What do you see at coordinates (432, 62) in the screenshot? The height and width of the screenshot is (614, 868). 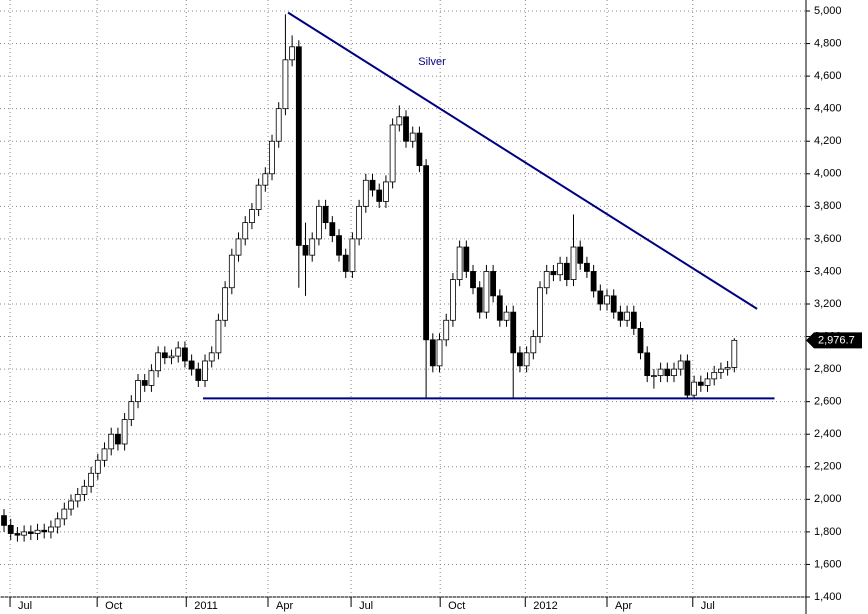 I see `chart-title: Silver` at bounding box center [432, 62].